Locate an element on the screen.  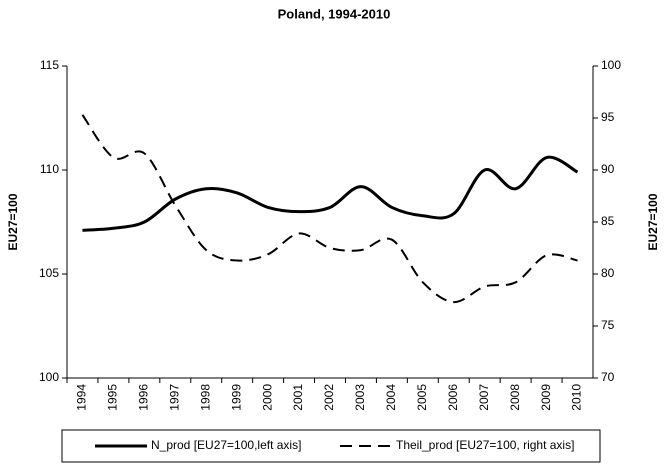
x-tick-label: 2002 is located at coordinates (329, 397).